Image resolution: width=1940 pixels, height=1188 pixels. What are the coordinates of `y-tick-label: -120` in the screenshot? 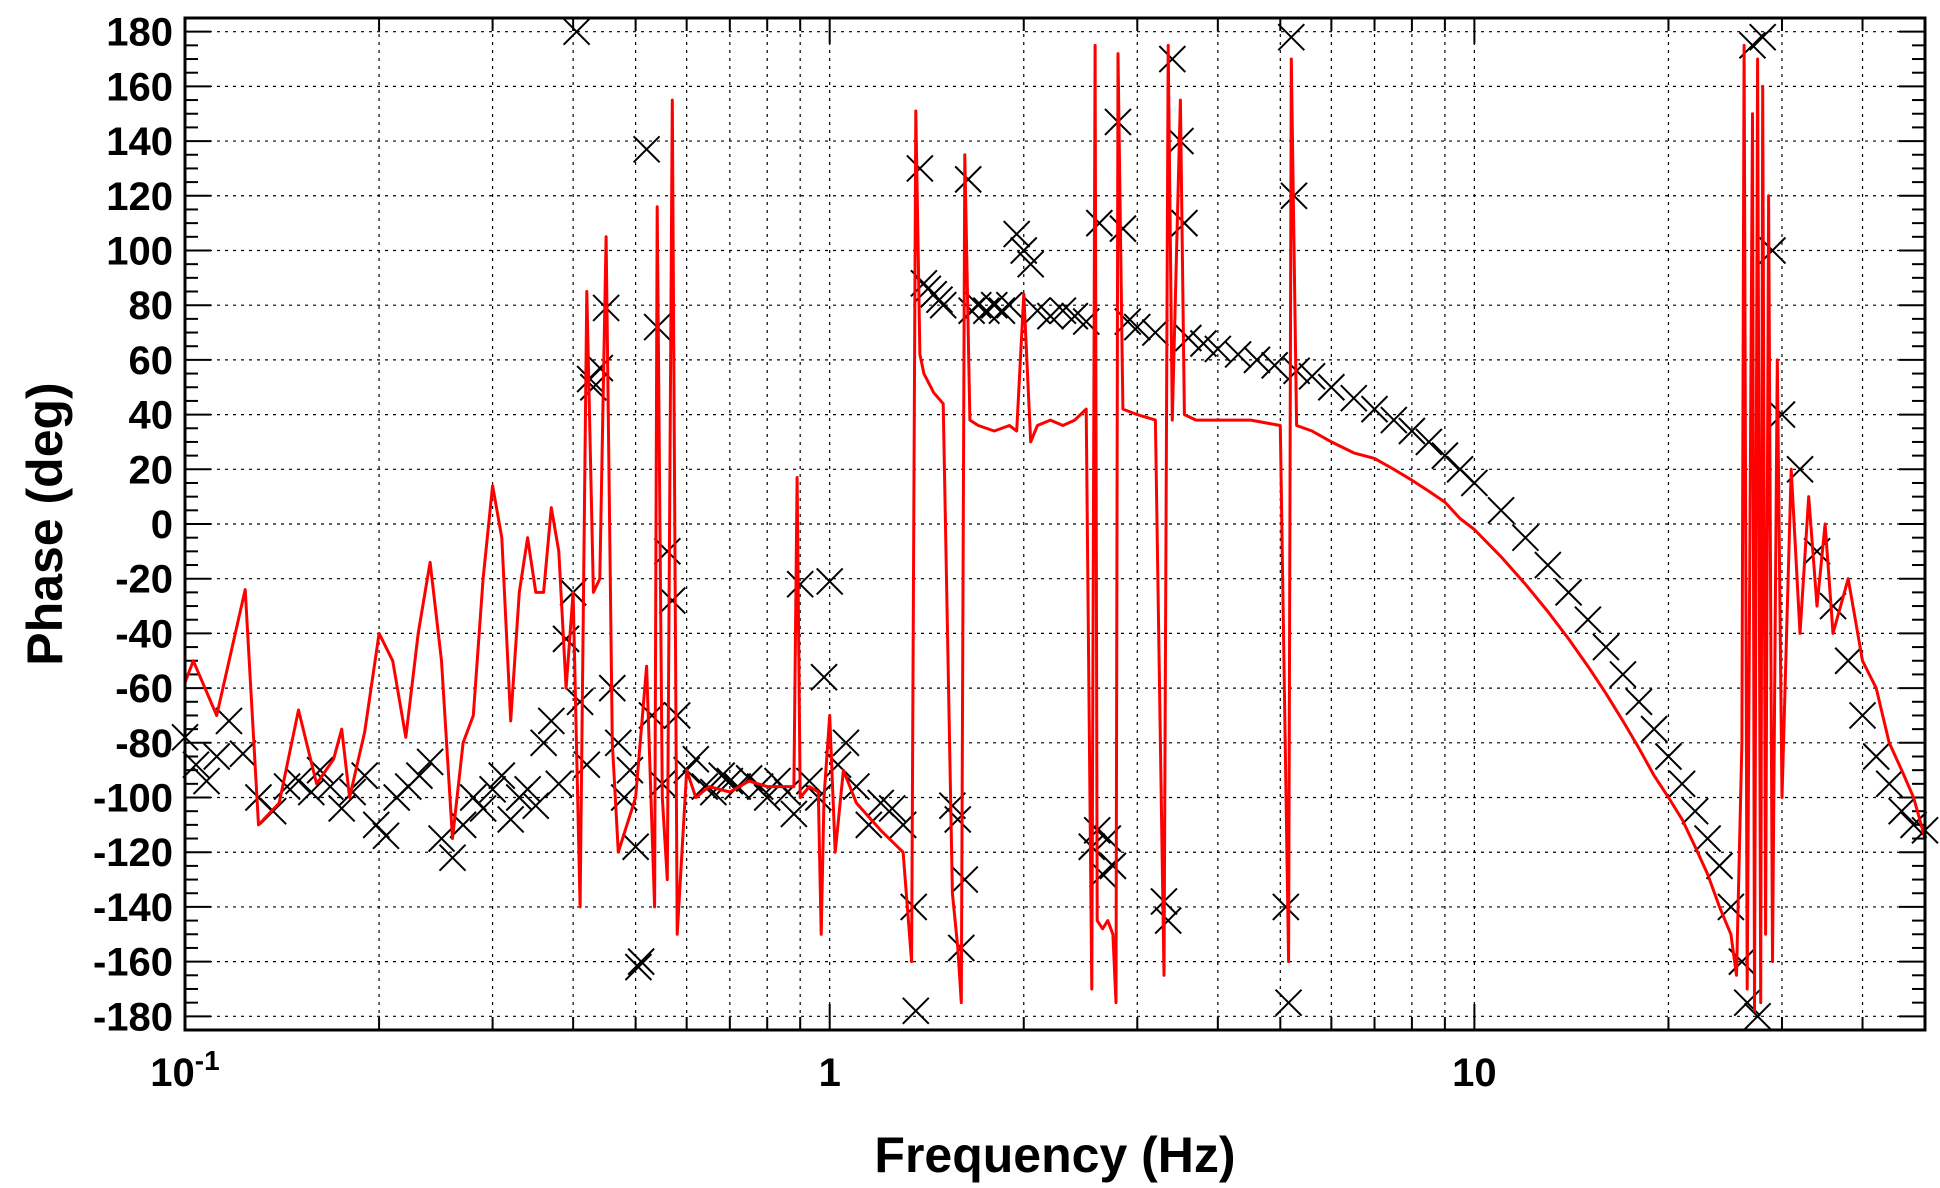 It's located at (133, 853).